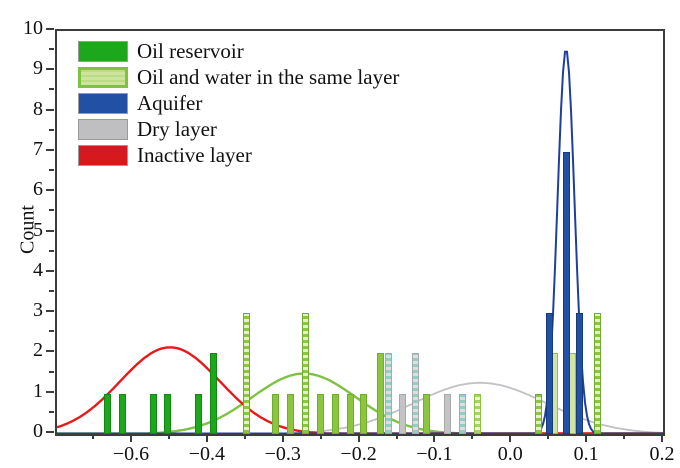  Describe the element at coordinates (38, 189) in the screenshot. I see `y-tick-label: 6` at that location.